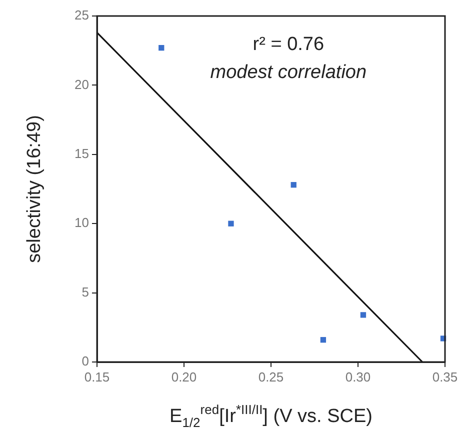 Image resolution: width=464 pixels, height=437 pixels. What do you see at coordinates (81, 84) in the screenshot?
I see `y-tick-label: 20` at bounding box center [81, 84].